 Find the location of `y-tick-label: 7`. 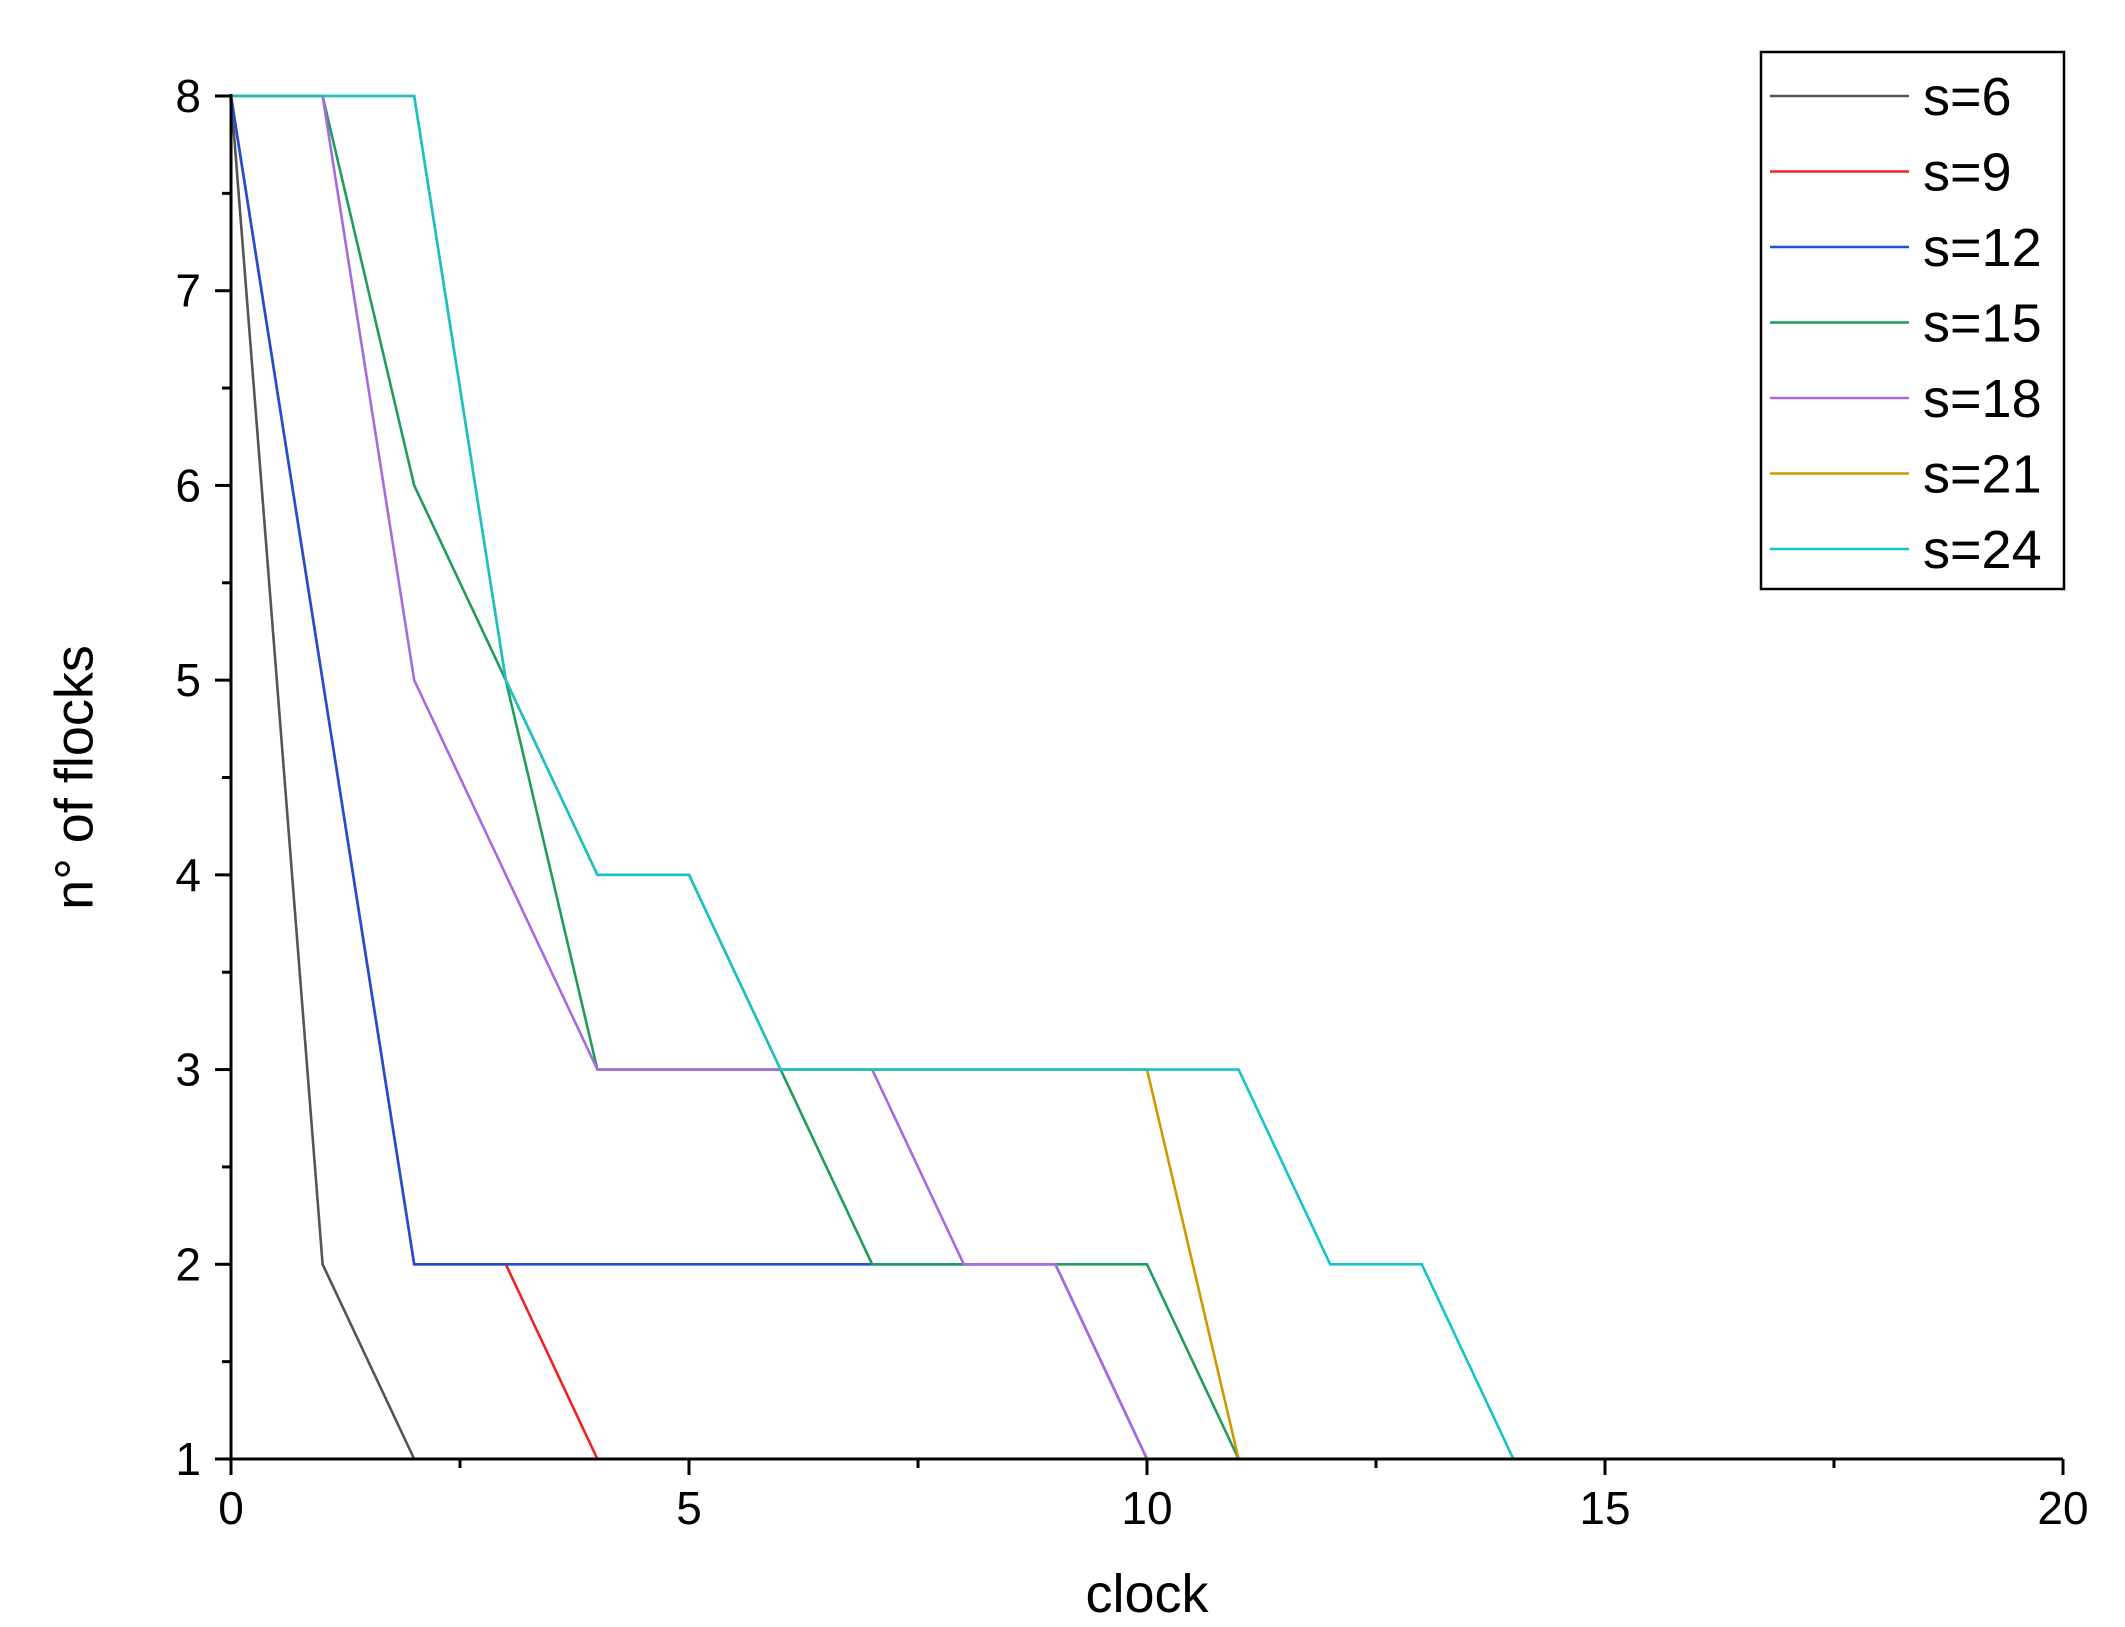

y-tick-label: 7 is located at coordinates (188, 291).